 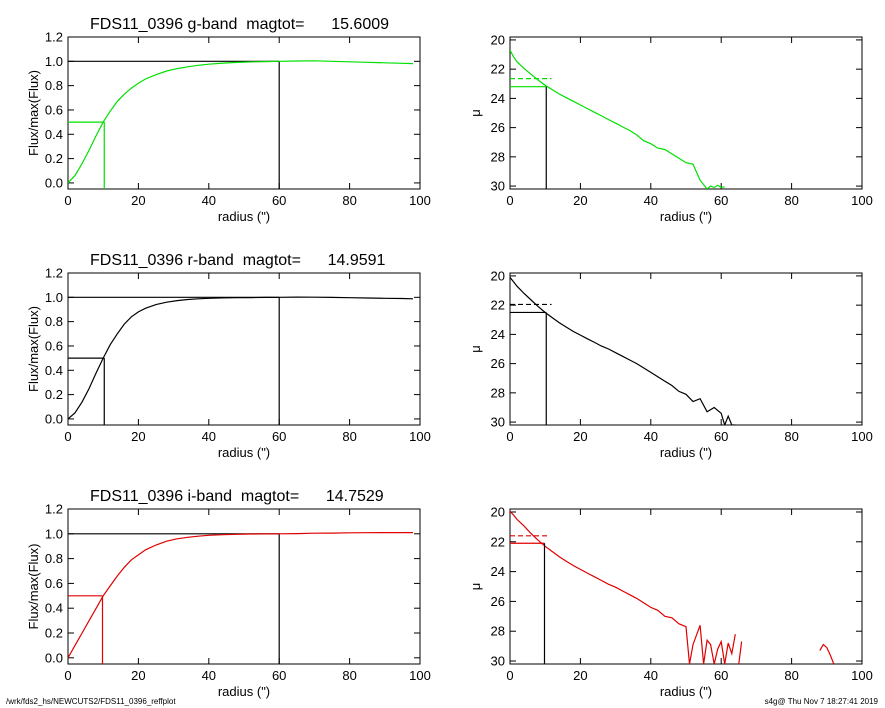 What do you see at coordinates (237, 496) in the screenshot?
I see `panel-title: FDS11_0396 i-band magtot= 14.7529` at bounding box center [237, 496].